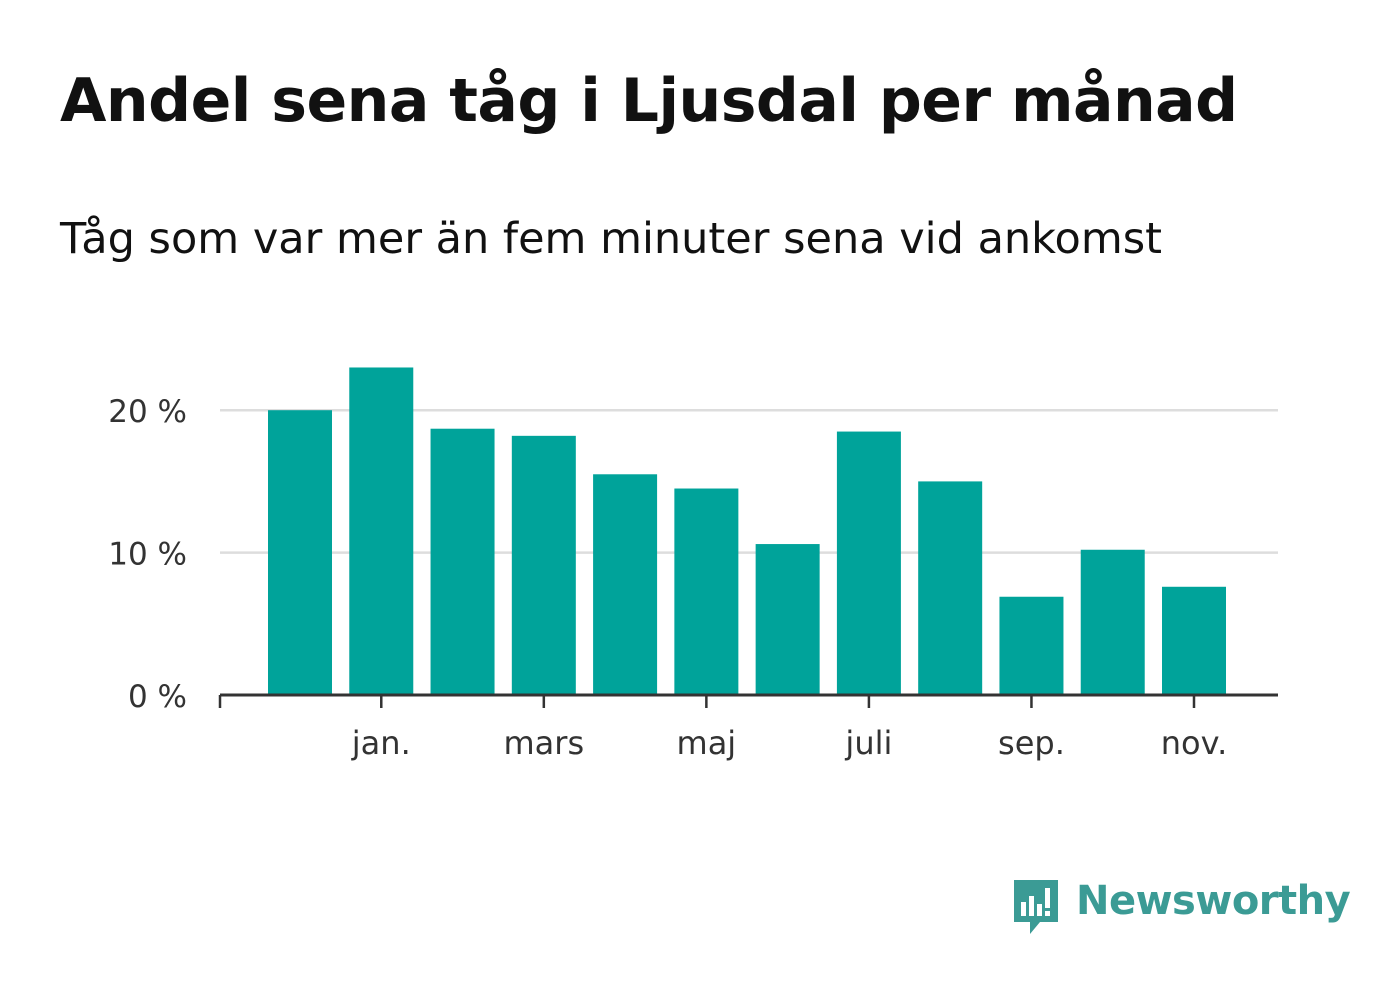 This screenshot has width=1382, height=999. What do you see at coordinates (1194, 743) in the screenshot?
I see `x-tick-label: nov.` at bounding box center [1194, 743].